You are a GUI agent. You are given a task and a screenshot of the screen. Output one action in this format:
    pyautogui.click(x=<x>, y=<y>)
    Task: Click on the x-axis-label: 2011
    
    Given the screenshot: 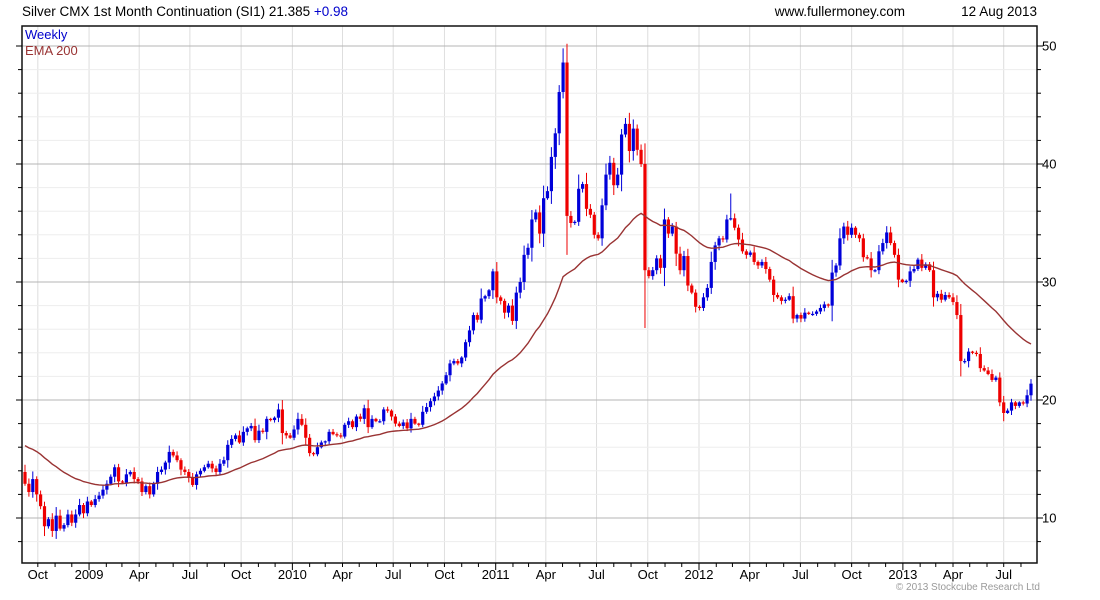 What is the action you would take?
    pyautogui.click(x=495, y=574)
    